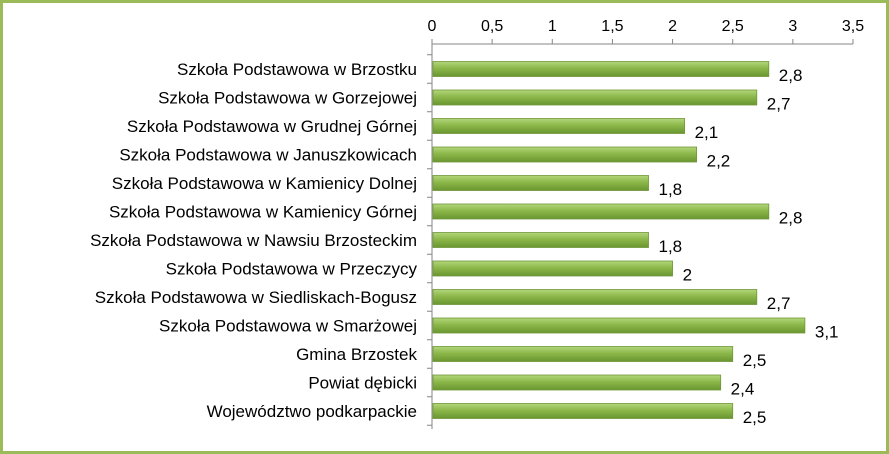  Describe the element at coordinates (687, 275) in the screenshot. I see `data-label: 2` at that location.